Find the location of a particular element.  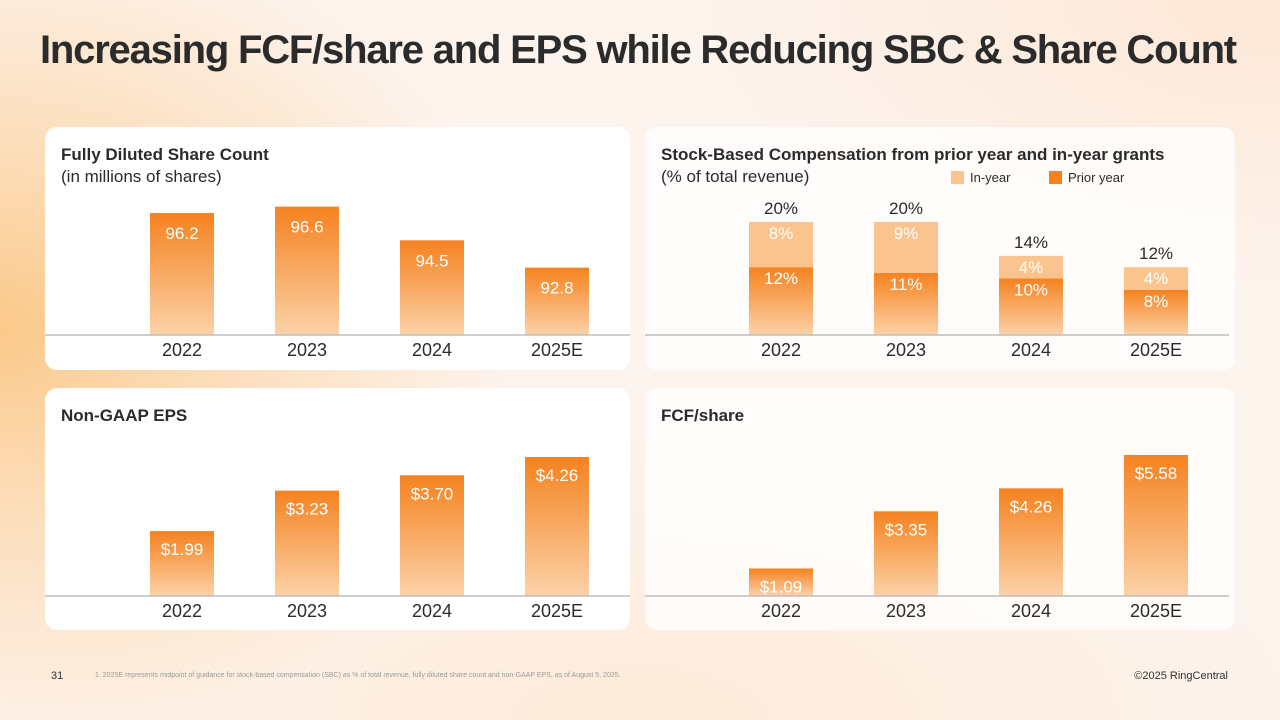

sbc-total-label: 12% is located at coordinates (1156, 253).